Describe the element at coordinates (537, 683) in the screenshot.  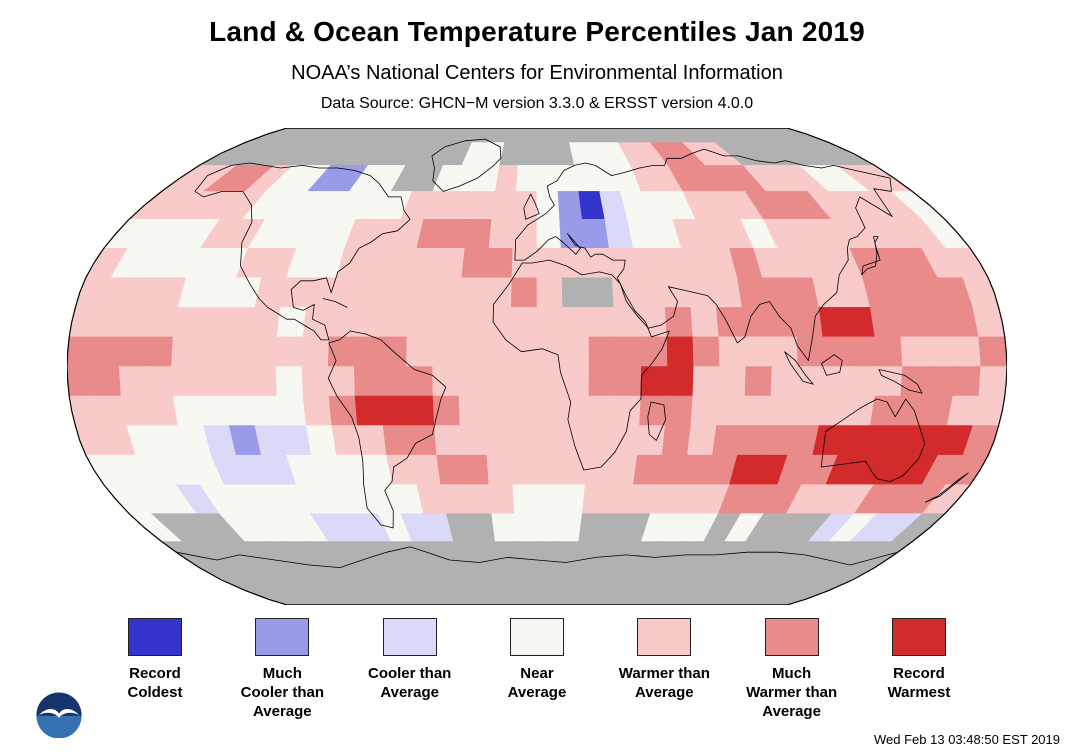
I see `legend-label: Near Average` at that location.